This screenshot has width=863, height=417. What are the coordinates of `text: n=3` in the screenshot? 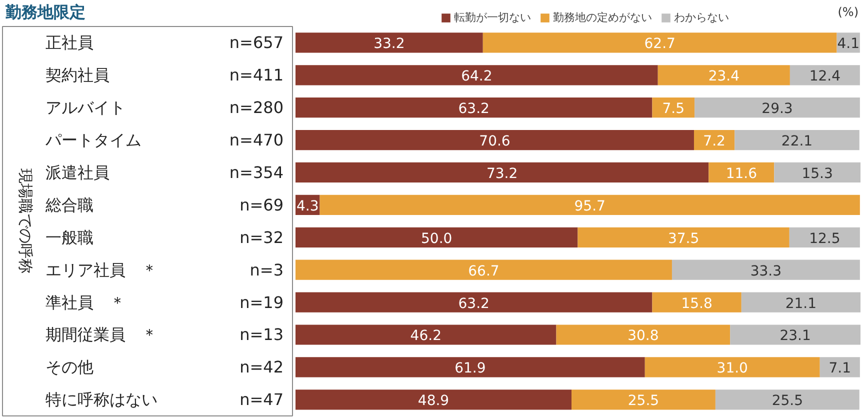 It's located at (267, 270).